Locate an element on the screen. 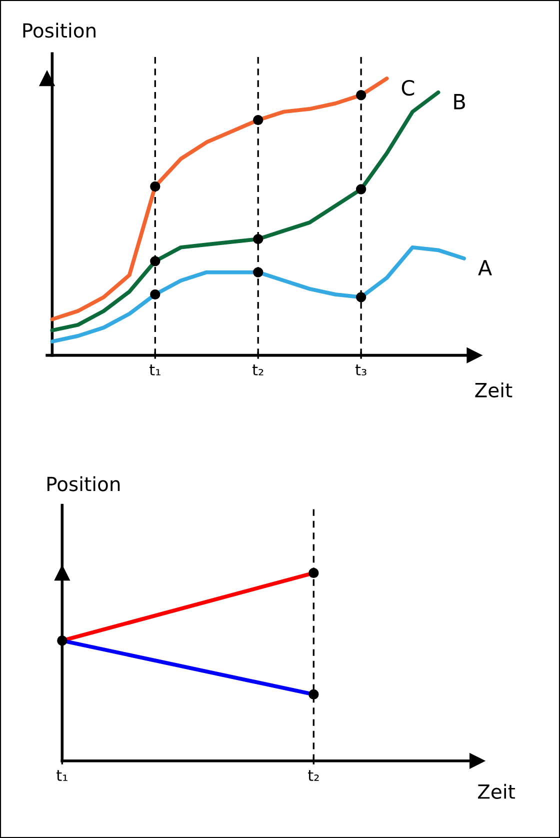 This screenshot has height=838, width=560. x-tick-label: t₃ is located at coordinates (360, 370).